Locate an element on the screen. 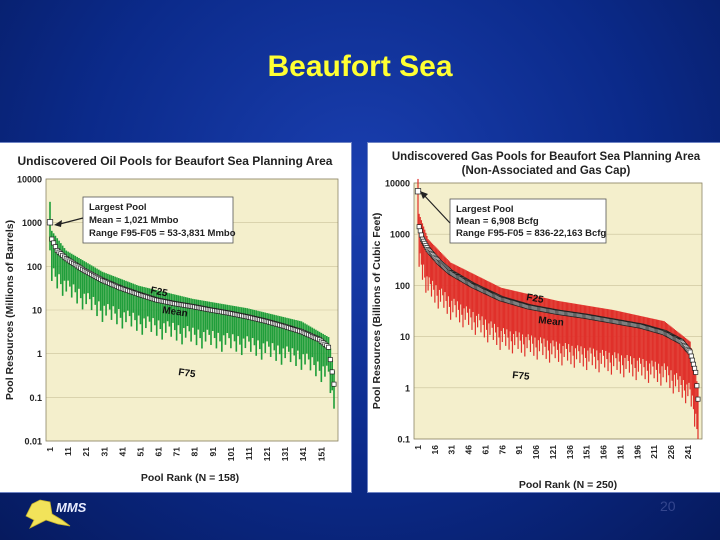 The width and height of the screenshot is (720, 540). gas-x-tick-label: 151 is located at coordinates (587, 452).